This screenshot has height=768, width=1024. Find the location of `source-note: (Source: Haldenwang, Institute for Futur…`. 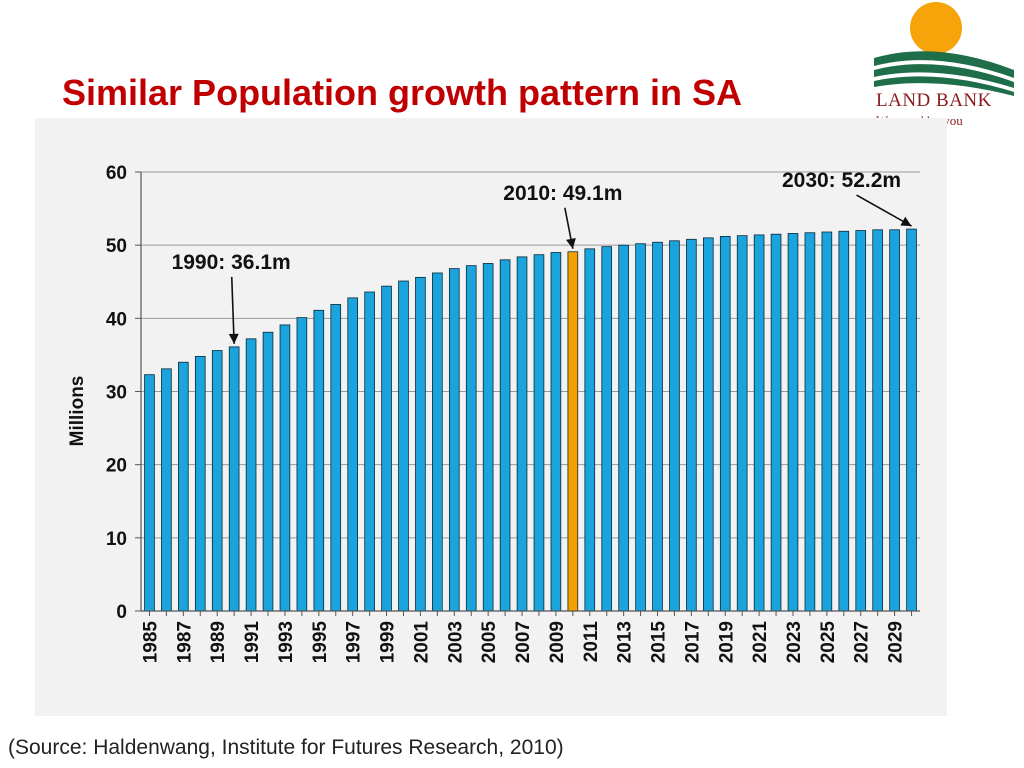

source-note: (Source: Haldenwang, Institute for Futur… is located at coordinates (286, 747).